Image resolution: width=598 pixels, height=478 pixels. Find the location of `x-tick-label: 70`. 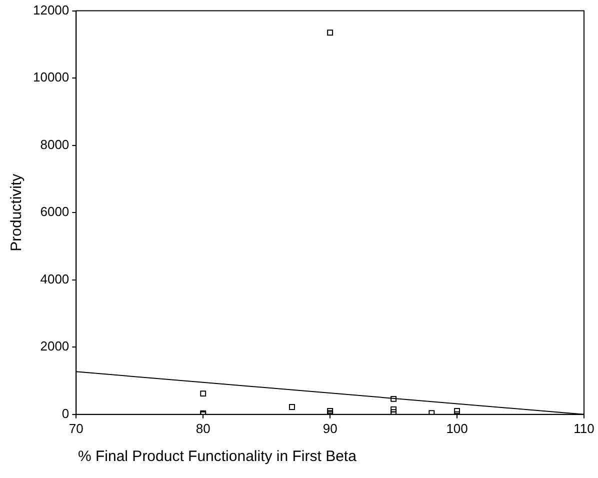

x-tick-label: 70 is located at coordinates (76, 428).